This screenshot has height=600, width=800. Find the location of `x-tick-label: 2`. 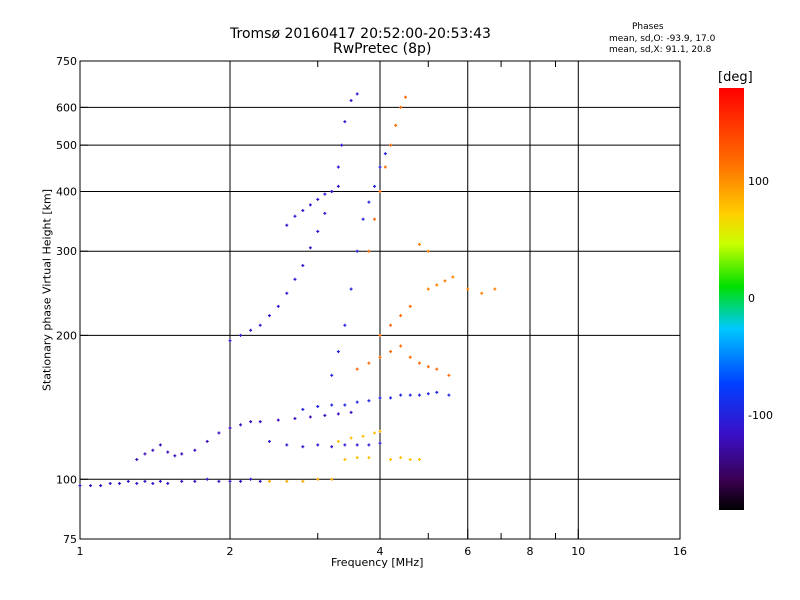

x-tick-label: 2 is located at coordinates (230, 551).